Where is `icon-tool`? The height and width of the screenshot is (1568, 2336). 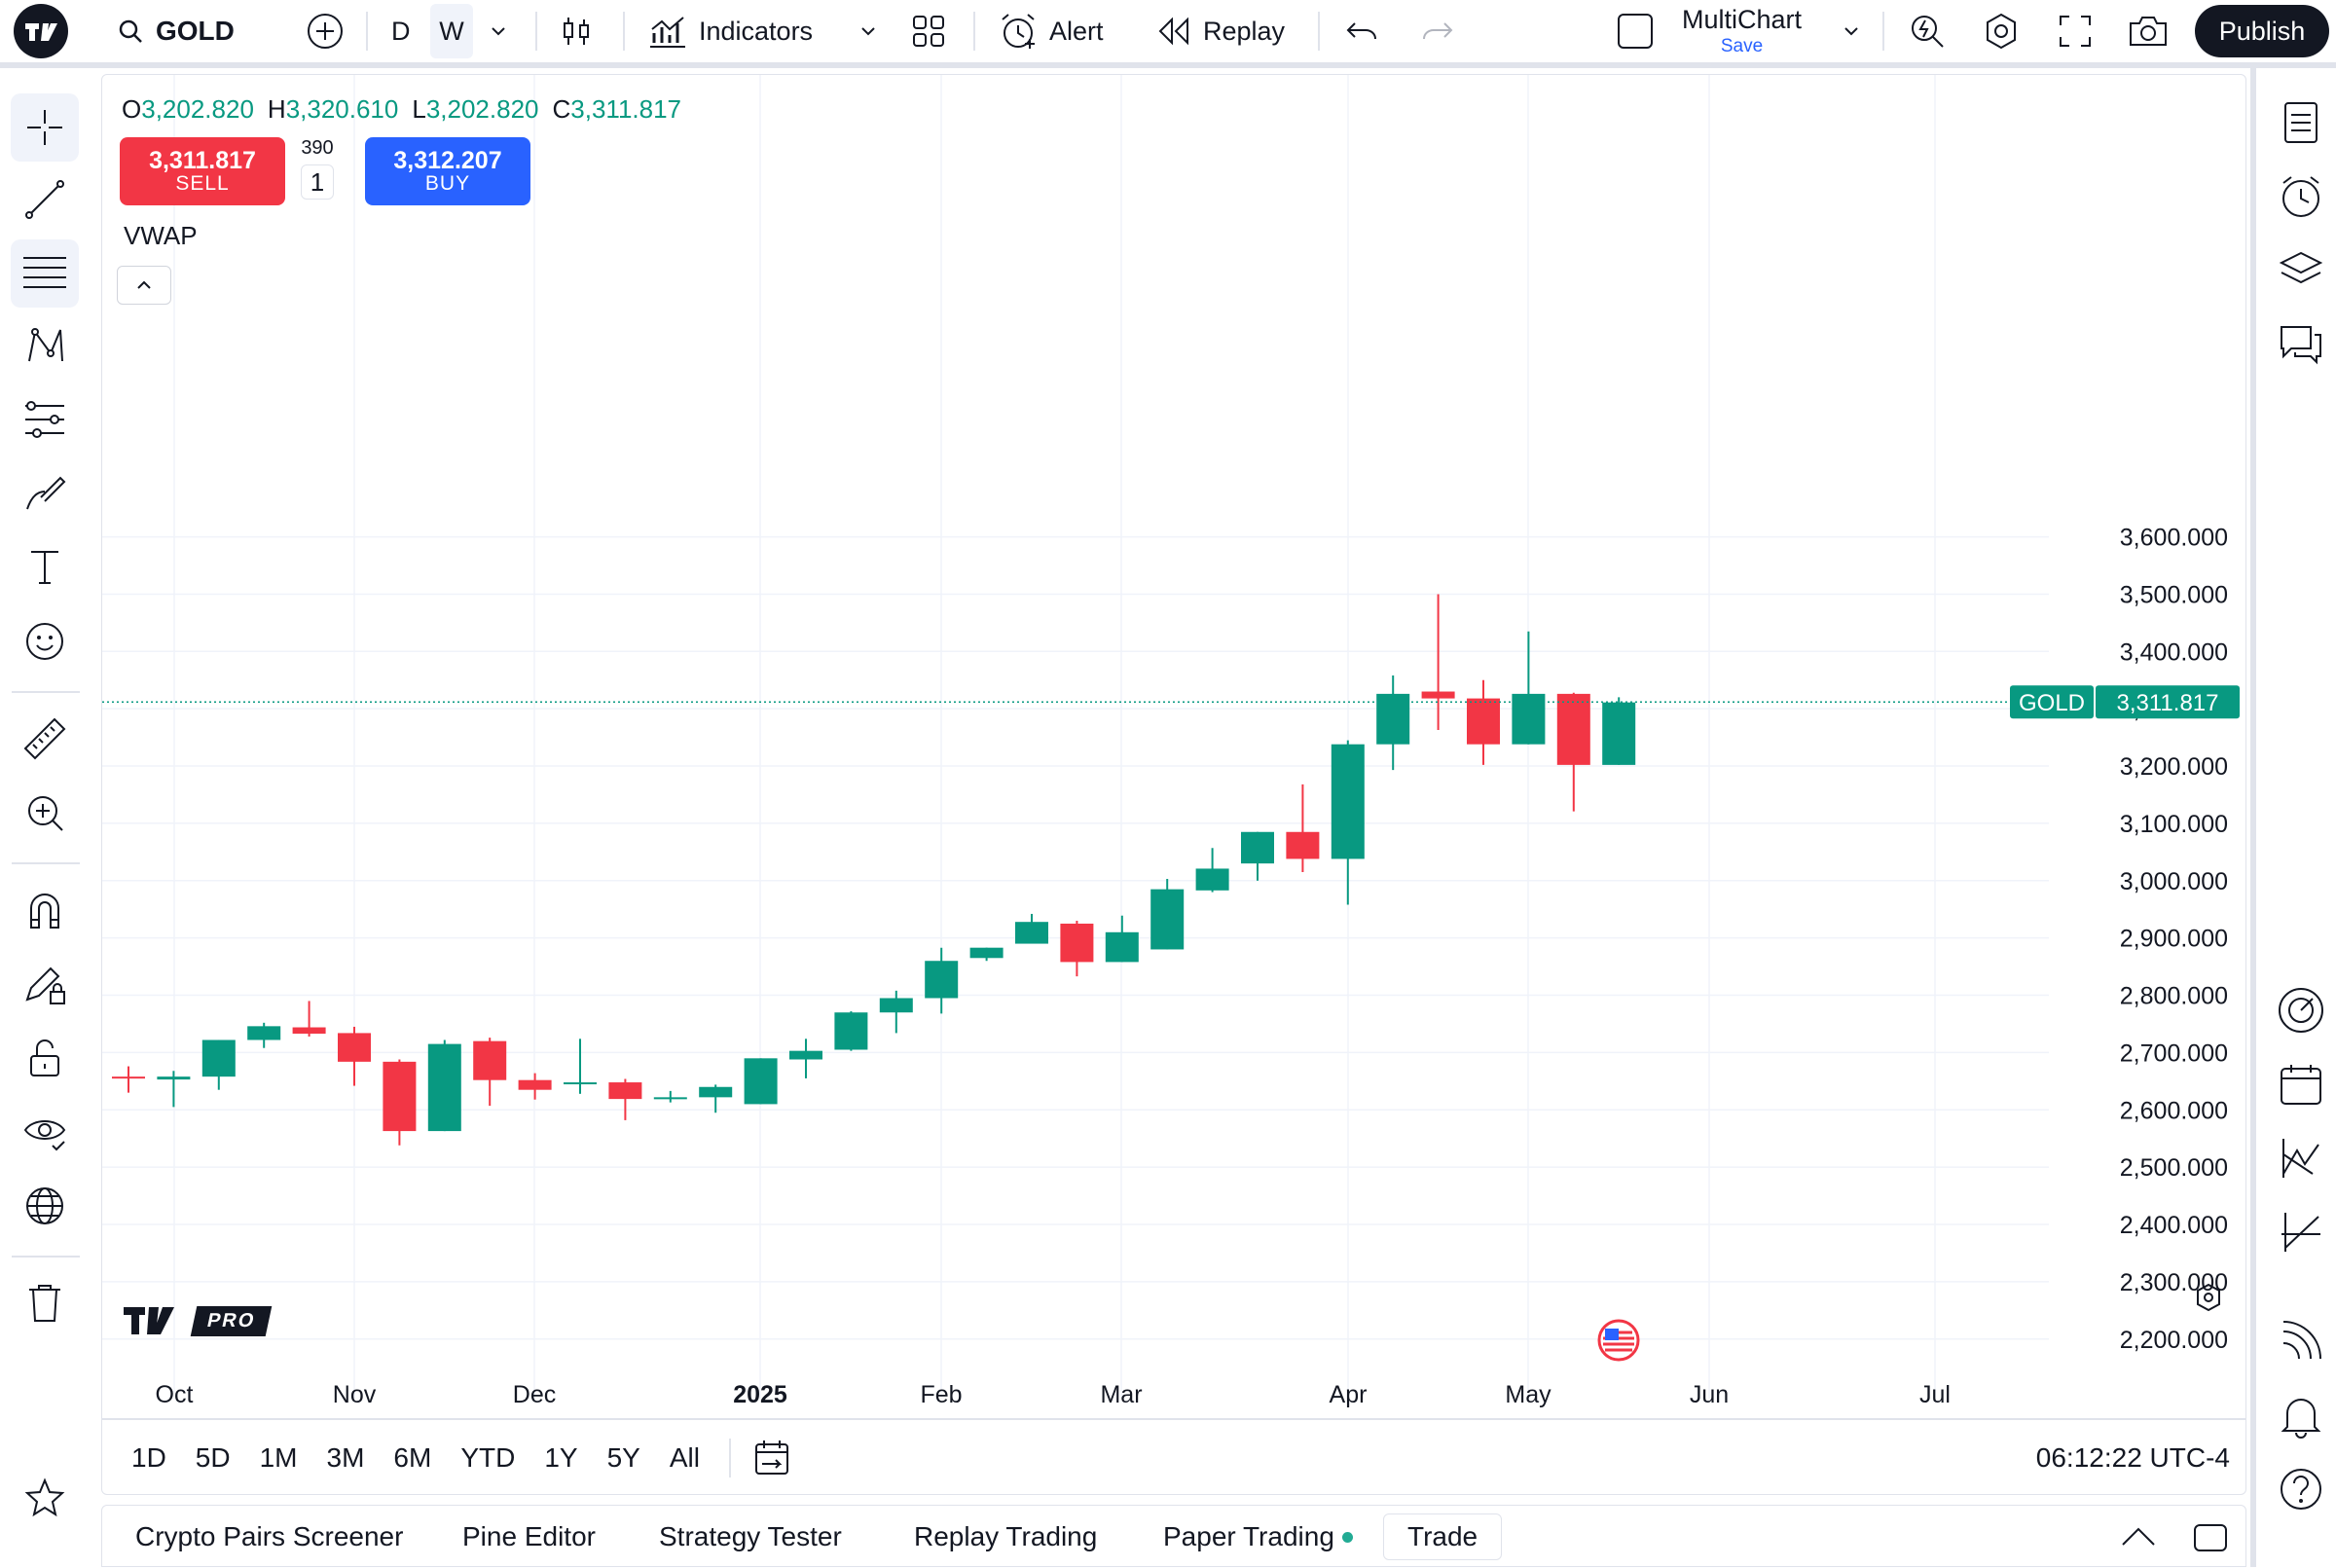
icon-tool is located at coordinates (45, 641).